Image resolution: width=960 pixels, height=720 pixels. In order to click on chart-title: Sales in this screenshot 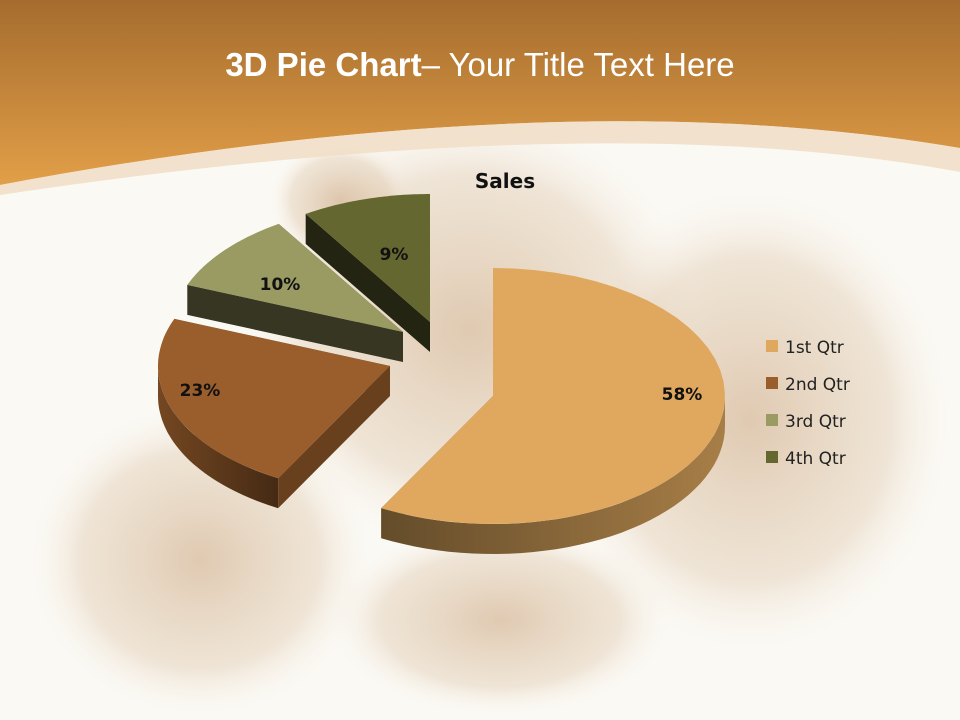, I will do `click(505, 181)`.